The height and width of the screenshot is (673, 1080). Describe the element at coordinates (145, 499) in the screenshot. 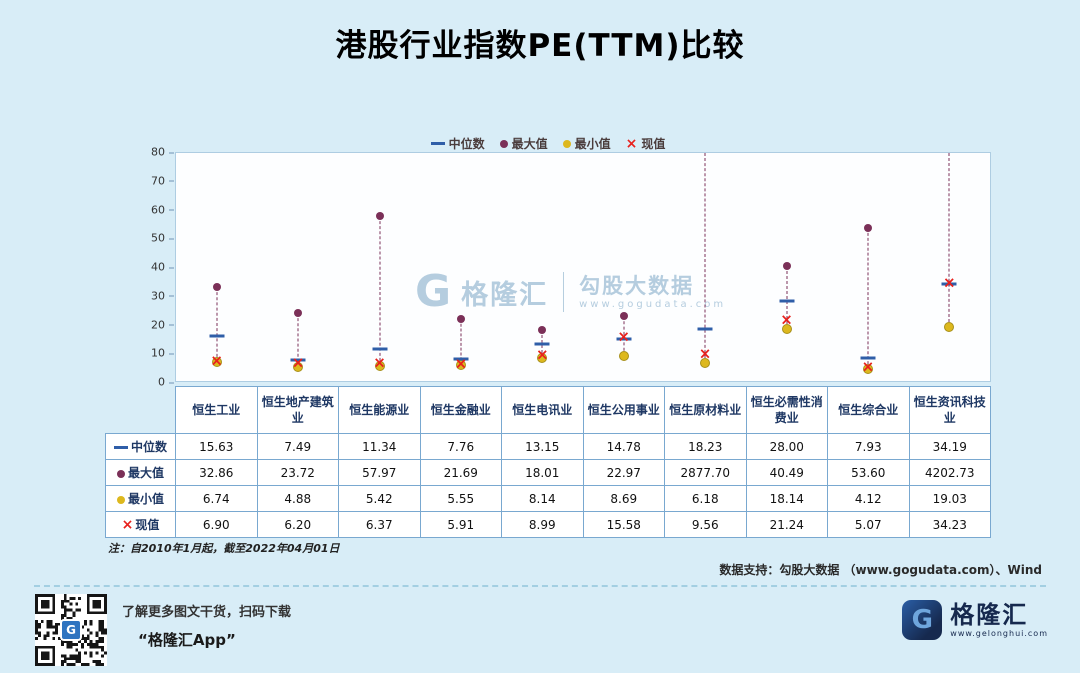

I see `row-label-text: 最小值` at that location.